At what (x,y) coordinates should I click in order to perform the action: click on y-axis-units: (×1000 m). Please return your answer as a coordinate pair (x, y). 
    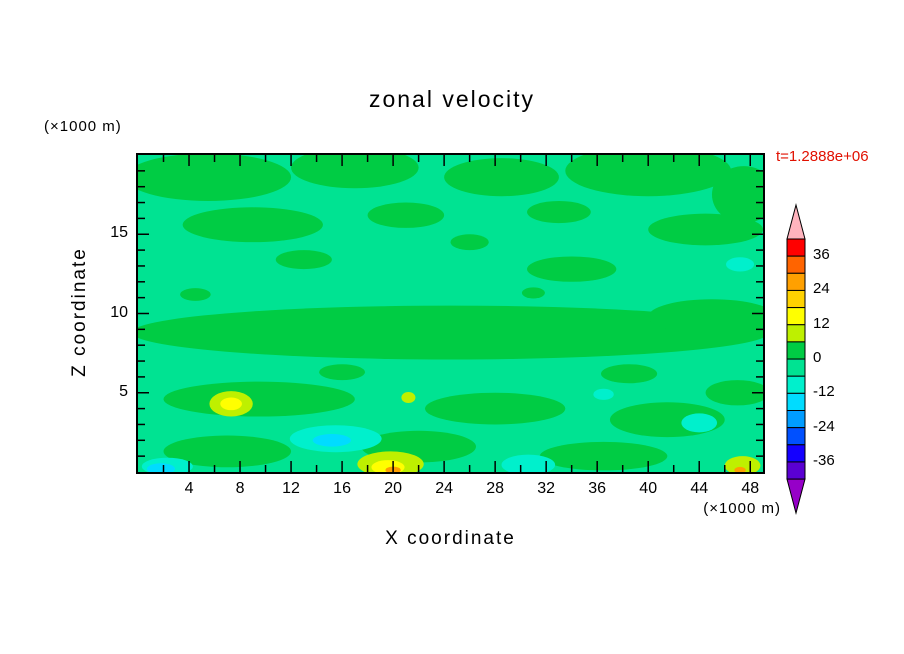
    Looking at the image, I should click on (83, 126).